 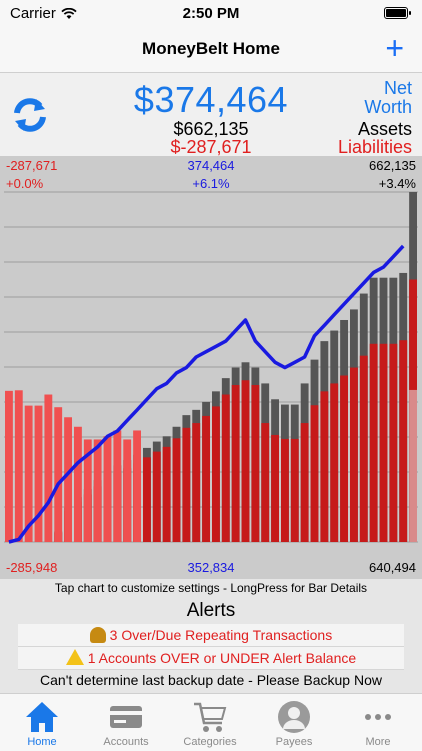 I want to click on alert-row-balance: 1 Accounts OVER or UNDER Alert Balance, so click(x=211, y=658).